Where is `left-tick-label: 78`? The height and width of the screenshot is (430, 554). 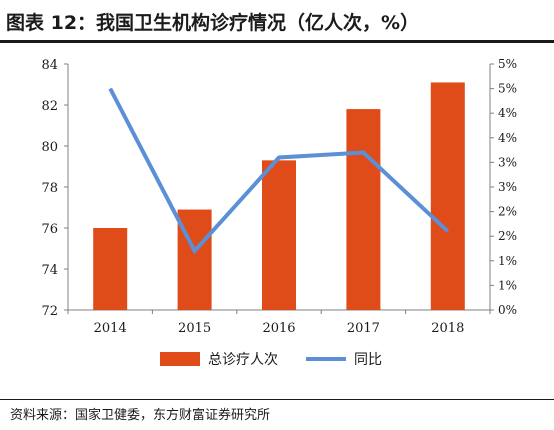
left-tick-label: 78 is located at coordinates (49, 188).